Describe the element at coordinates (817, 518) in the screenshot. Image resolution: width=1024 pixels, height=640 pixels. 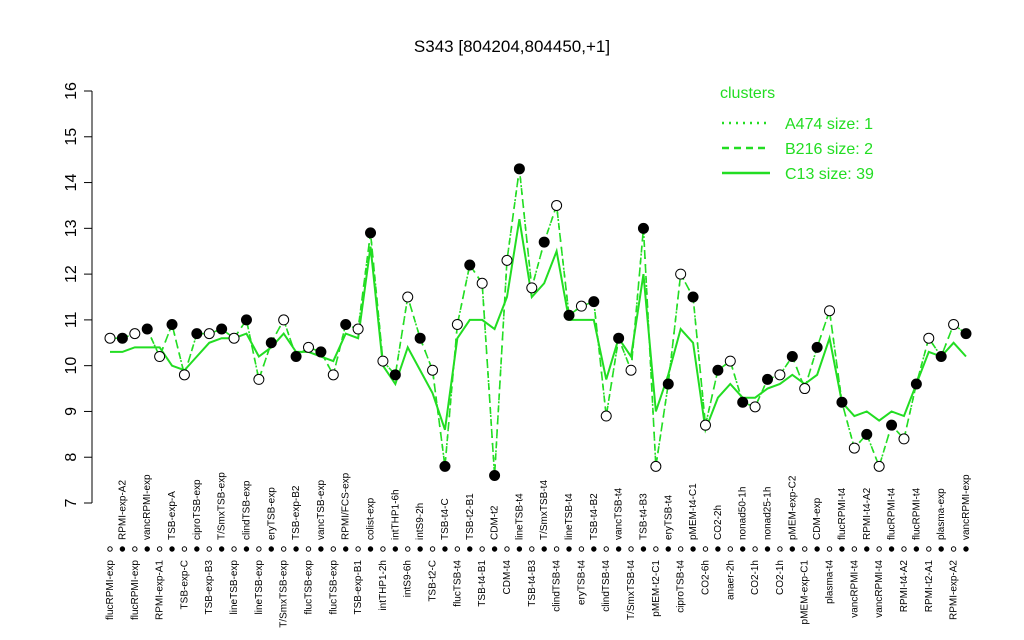
I see `x-tick-label: CDM-exp` at that location.